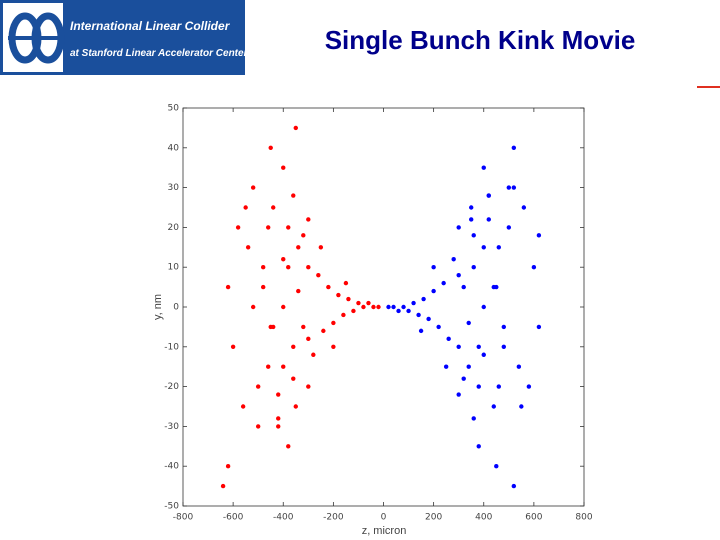 The height and width of the screenshot is (540, 720). I want to click on y-tick-label: -20, so click(171, 387).